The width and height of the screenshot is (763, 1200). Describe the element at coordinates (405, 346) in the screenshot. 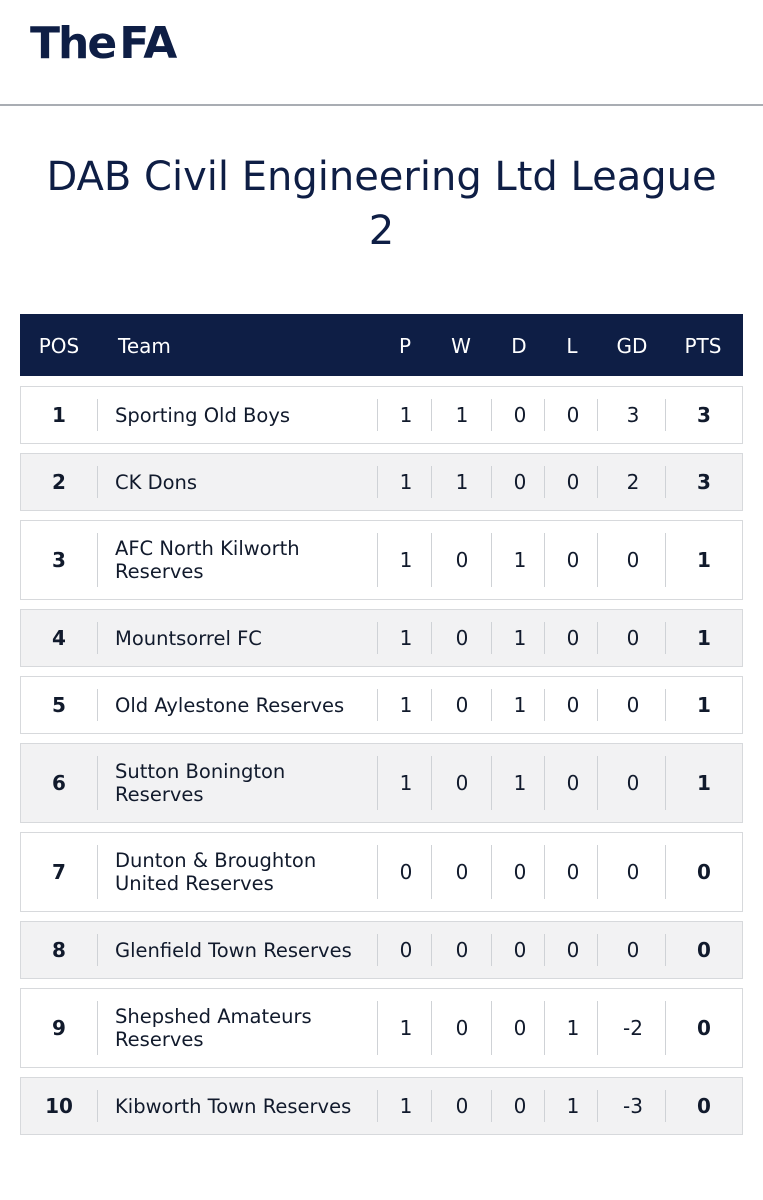

I see `column-header-p: P` at that location.